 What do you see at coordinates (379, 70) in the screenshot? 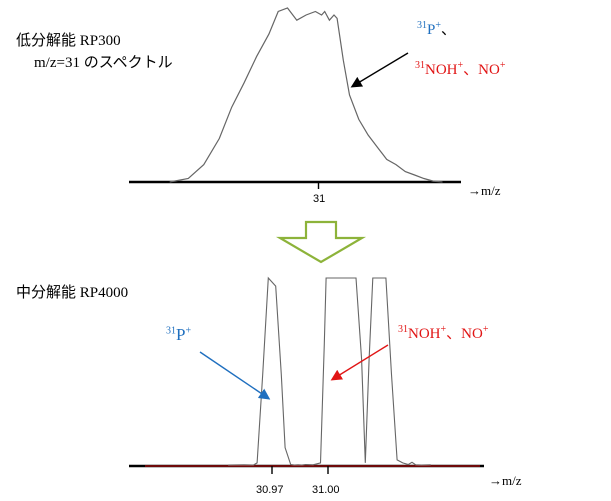
I see `top-annotation-arrow` at bounding box center [379, 70].